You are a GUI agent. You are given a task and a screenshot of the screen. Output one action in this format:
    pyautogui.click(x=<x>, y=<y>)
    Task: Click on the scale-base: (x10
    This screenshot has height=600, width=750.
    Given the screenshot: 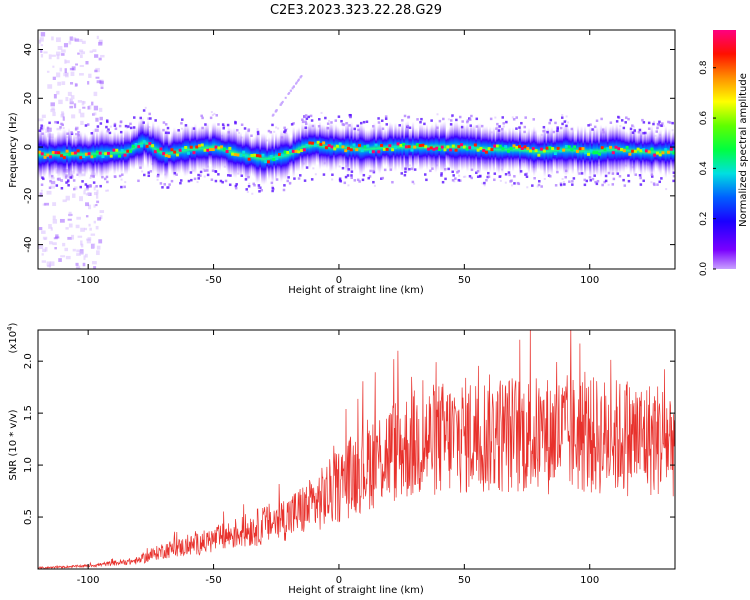 What is the action you would take?
    pyautogui.click(x=13, y=342)
    